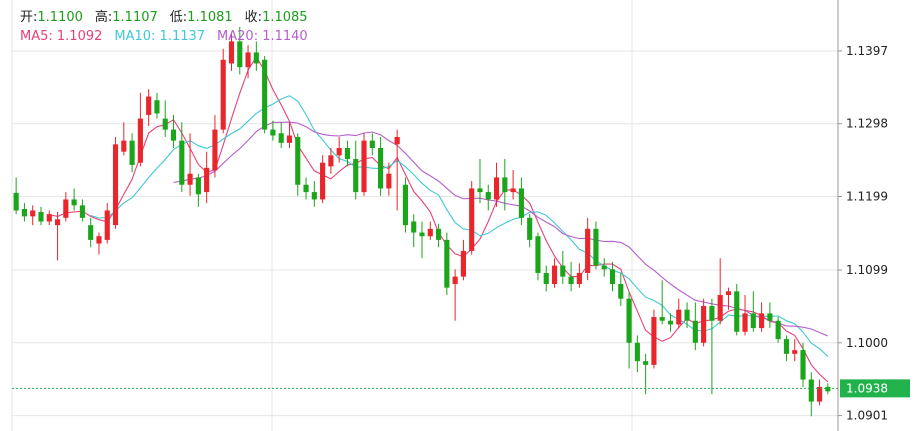  I want to click on current-price-value: 1.0938, so click(867, 388).